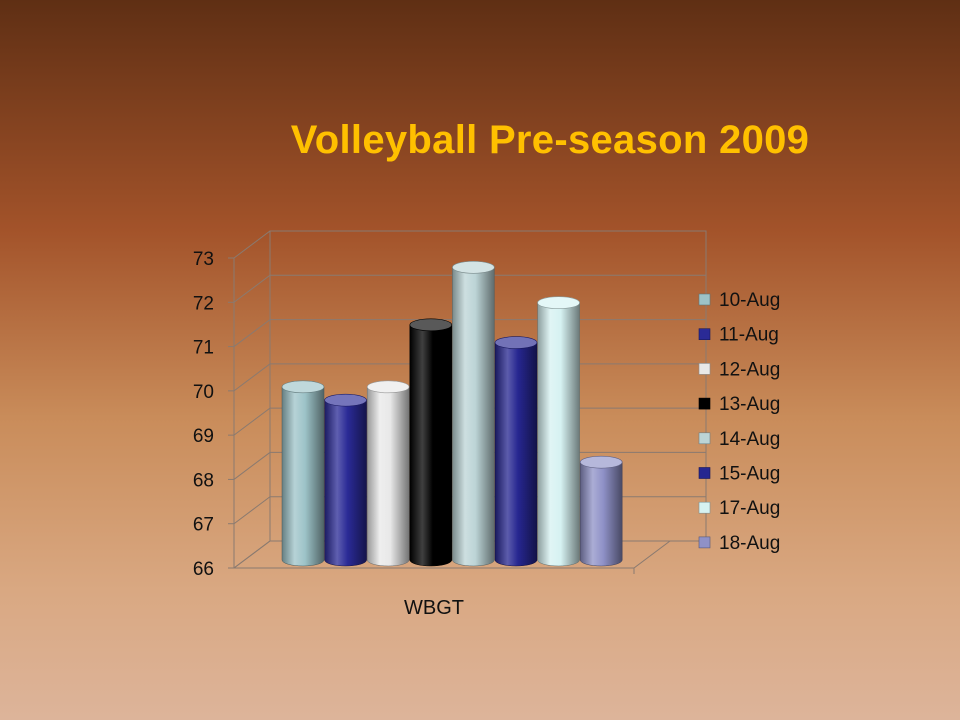 Image resolution: width=960 pixels, height=720 pixels. What do you see at coordinates (203, 569) in the screenshot?
I see `y-tick-label: 66` at bounding box center [203, 569].